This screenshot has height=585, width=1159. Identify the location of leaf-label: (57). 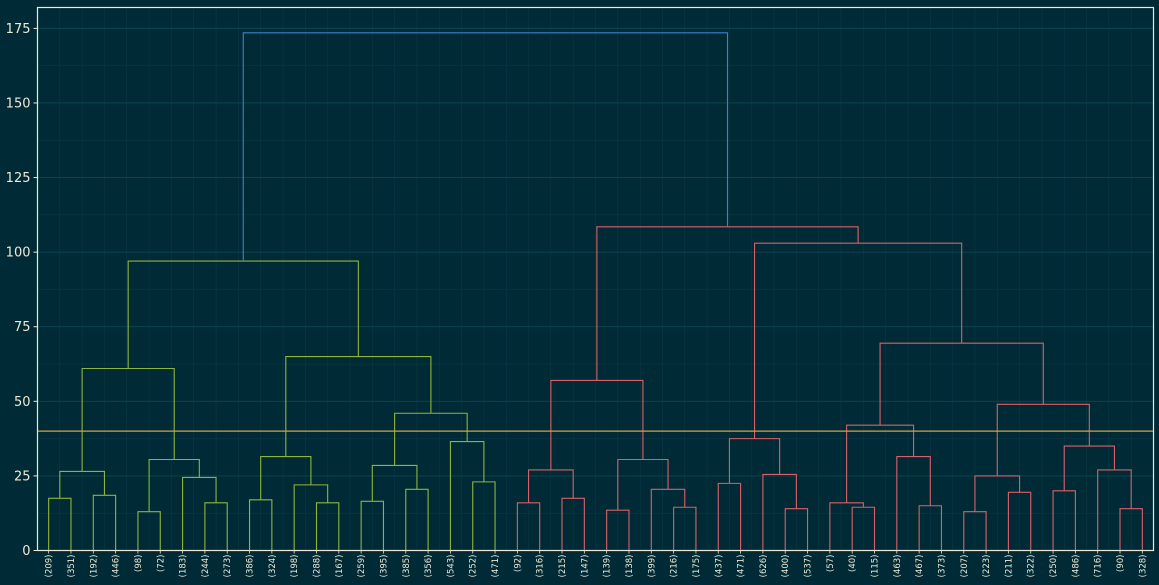
(831, 563).